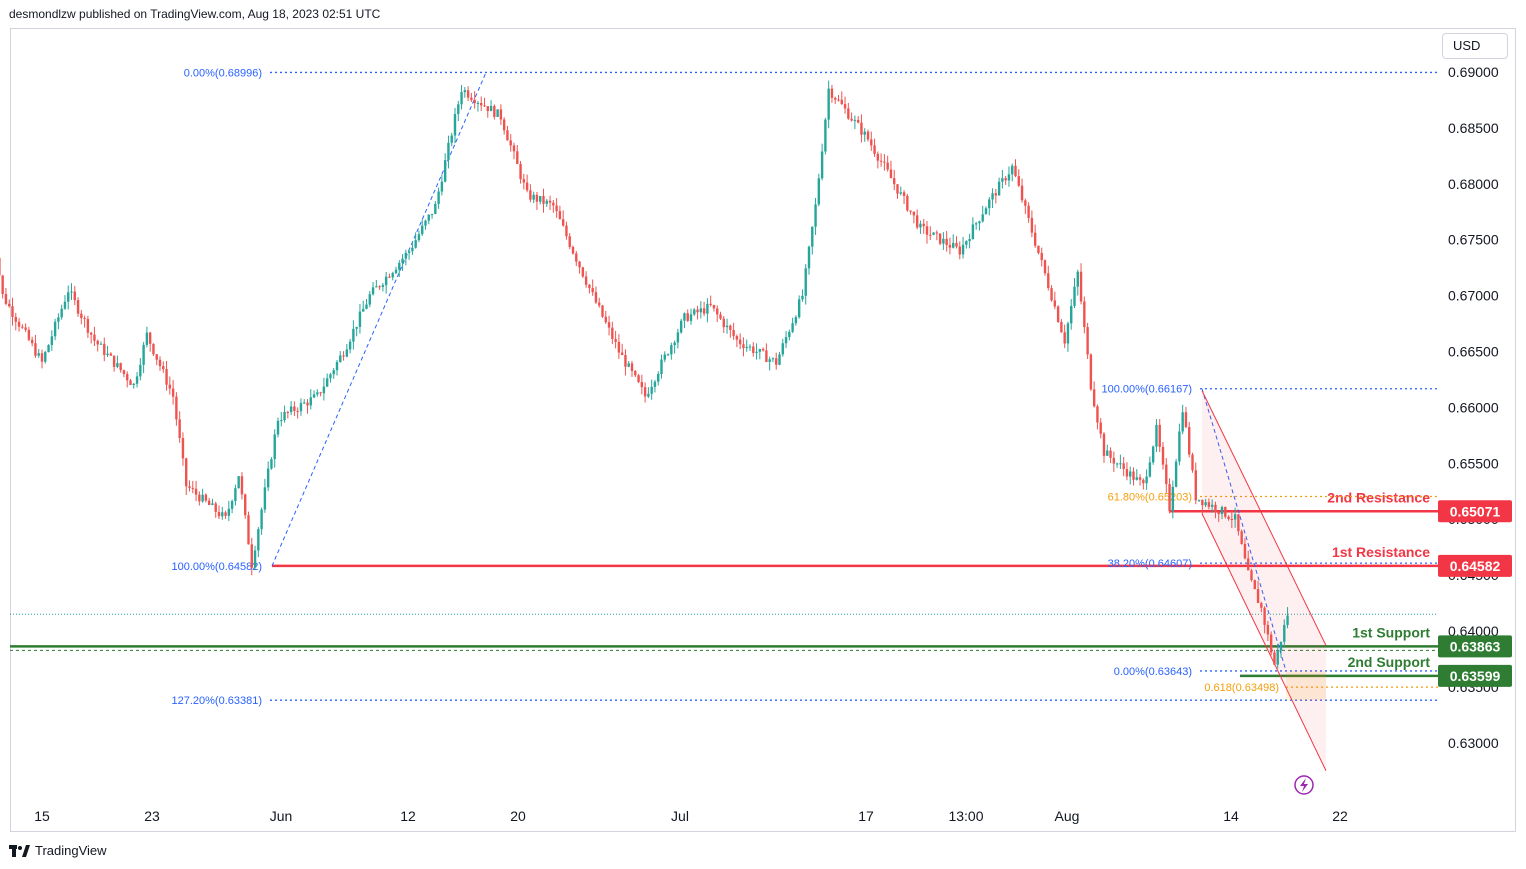 The width and height of the screenshot is (1526, 869). Describe the element at coordinates (1475, 565) in the screenshot. I see `price-tag-bg` at that location.